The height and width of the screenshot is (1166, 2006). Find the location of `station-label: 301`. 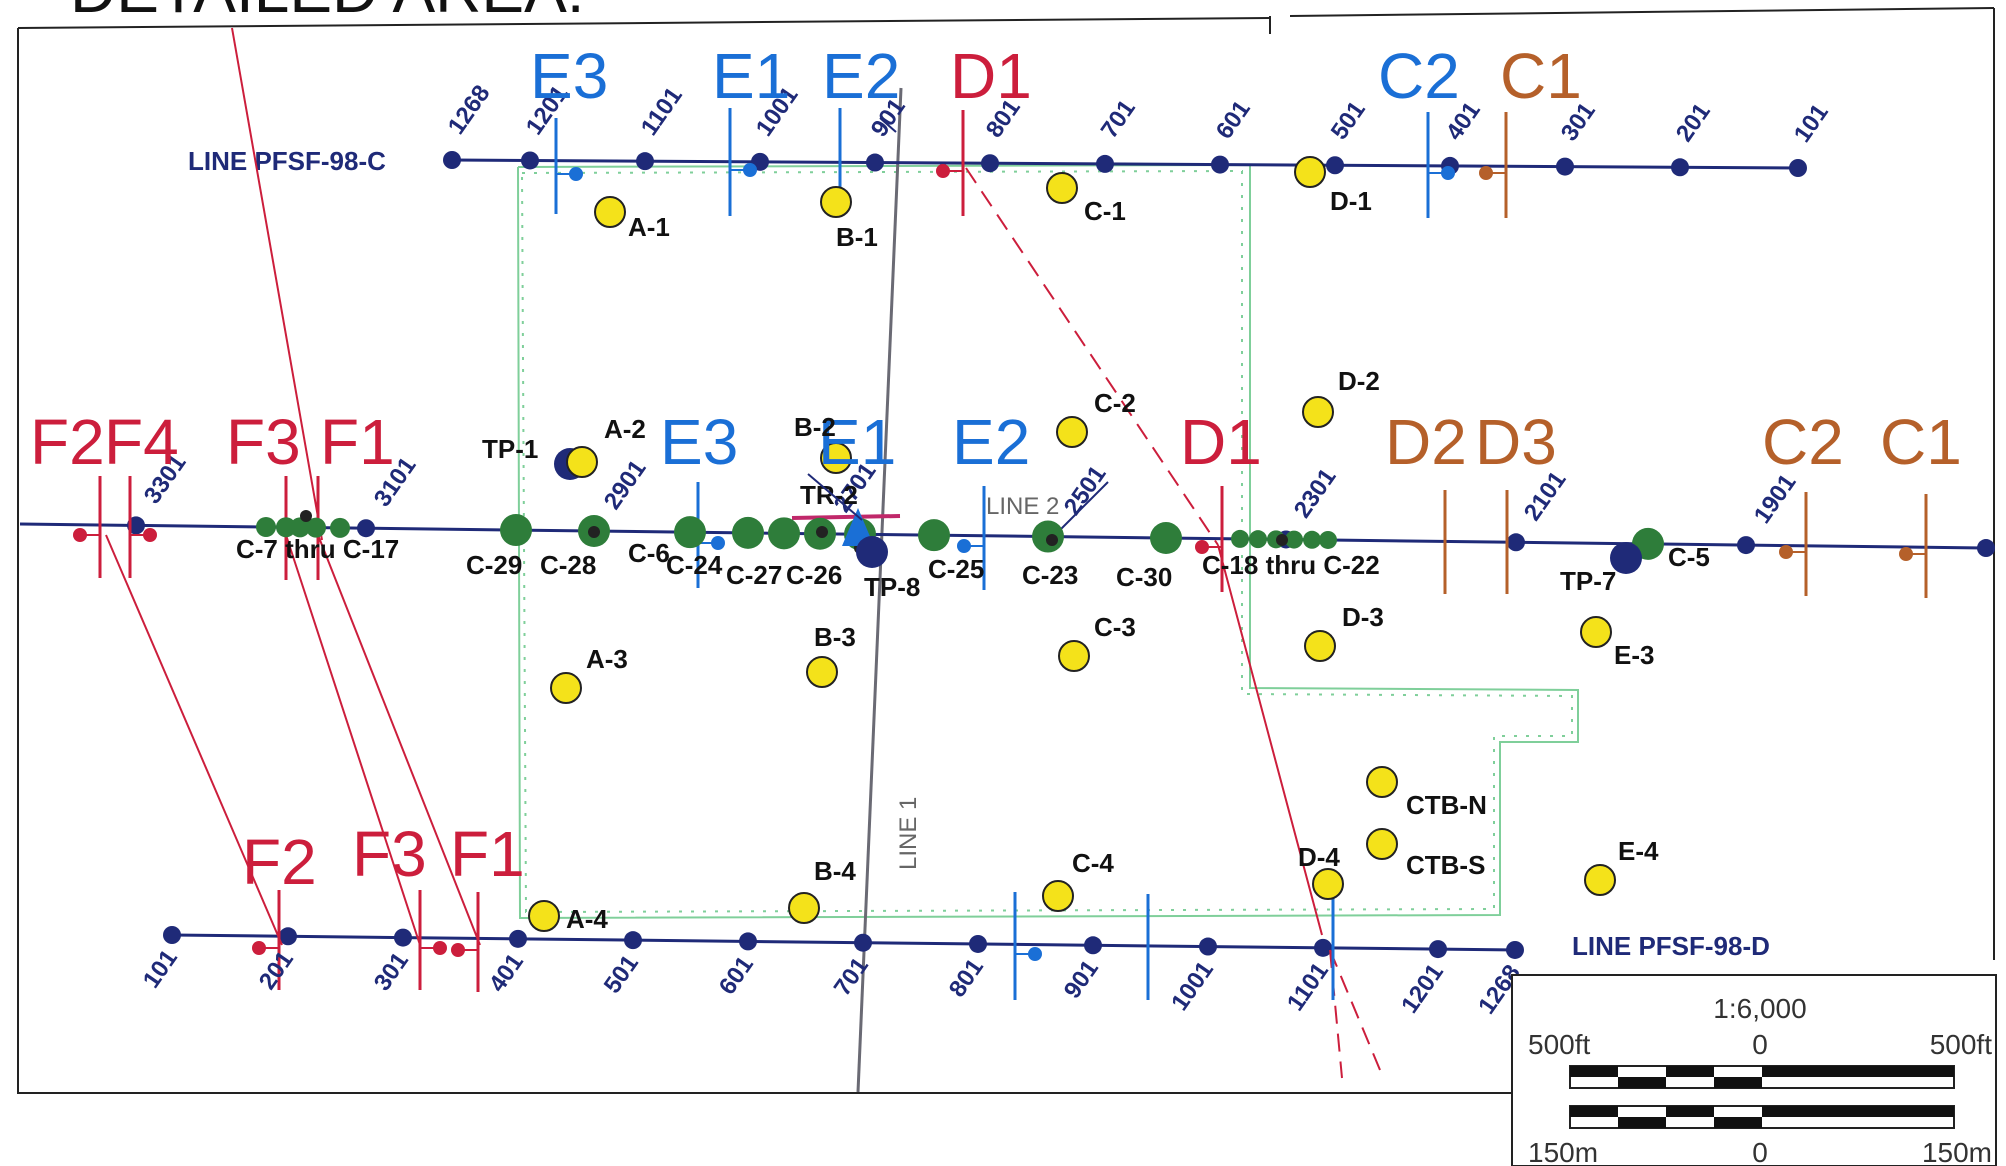

station-label: 301 is located at coordinates (391, 972).